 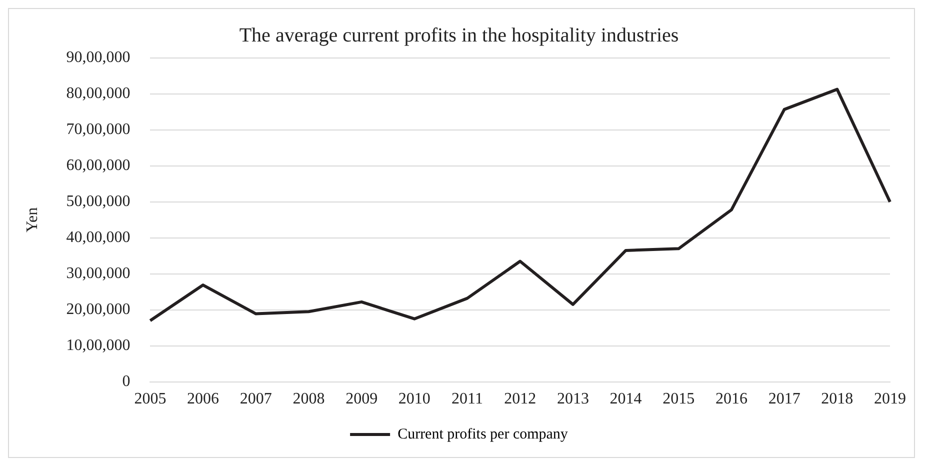 What do you see at coordinates (784, 399) in the screenshot?
I see `x-tick-label: 2017` at bounding box center [784, 399].